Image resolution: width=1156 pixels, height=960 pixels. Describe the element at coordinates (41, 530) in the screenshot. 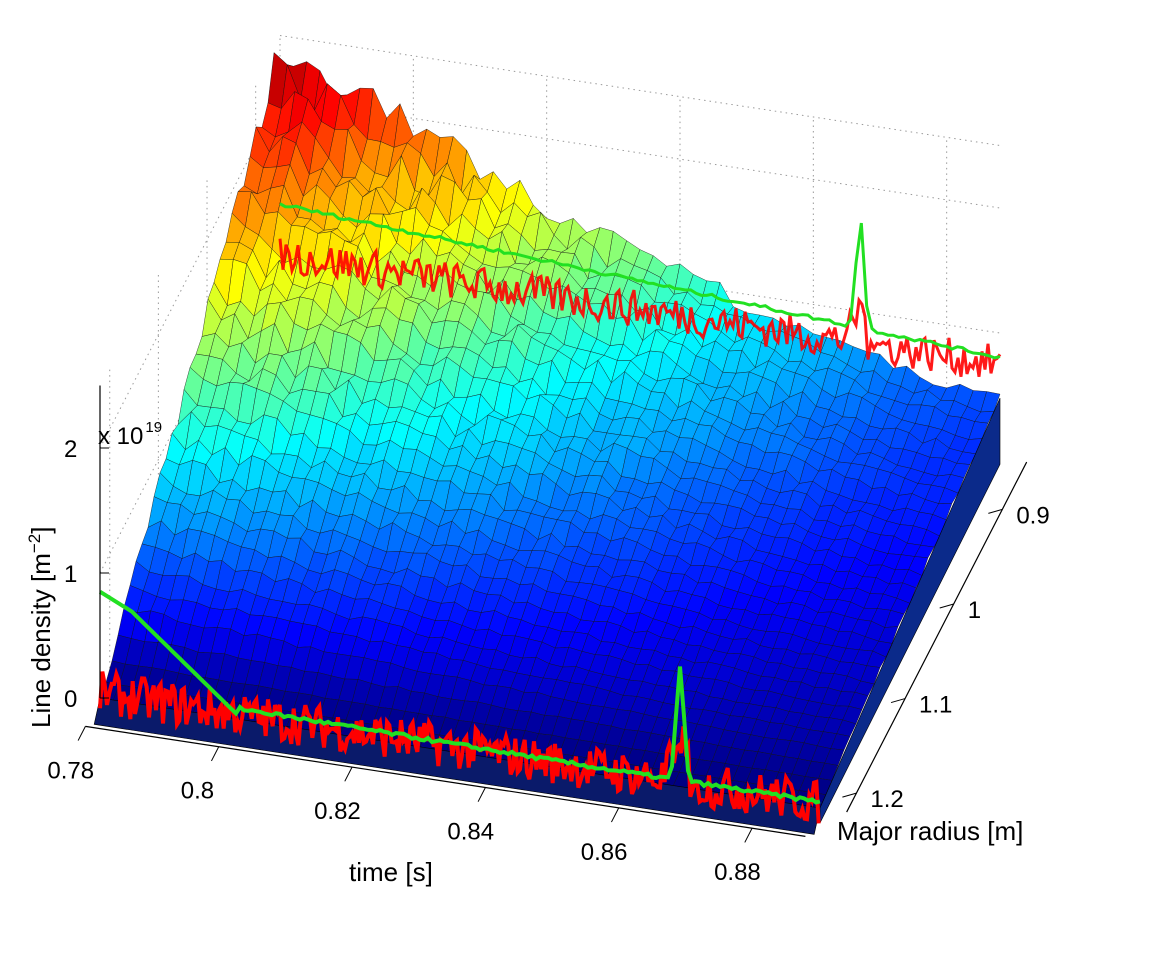

I see `z-axis-label-end: ]` at that location.